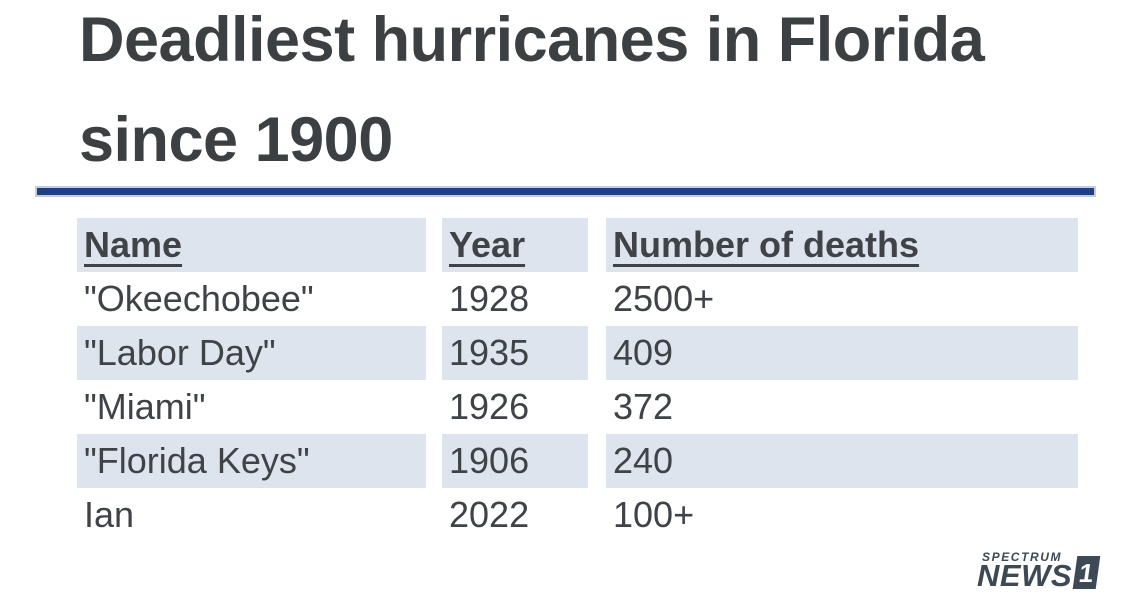 This screenshot has width=1140, height=606. Describe the element at coordinates (833, 353) in the screenshot. I see `cell-deaths: 409` at that location.